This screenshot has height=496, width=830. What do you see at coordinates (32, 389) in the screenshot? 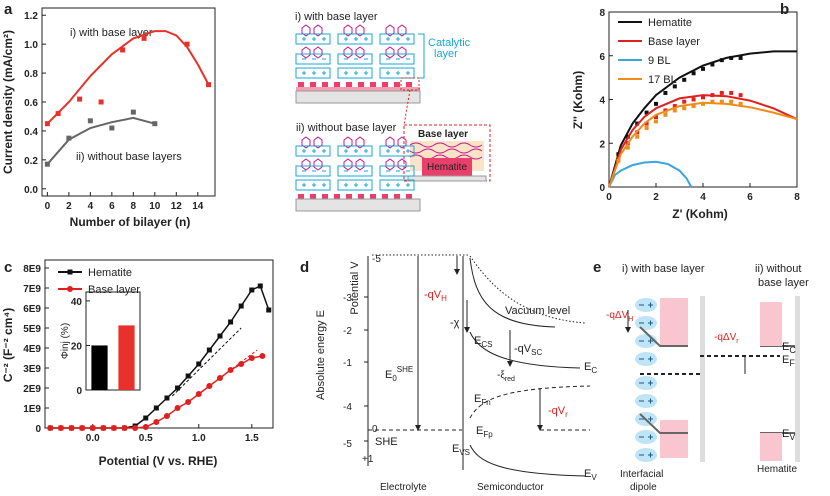
I see `y-tick-label: 2E9` at bounding box center [32, 389].